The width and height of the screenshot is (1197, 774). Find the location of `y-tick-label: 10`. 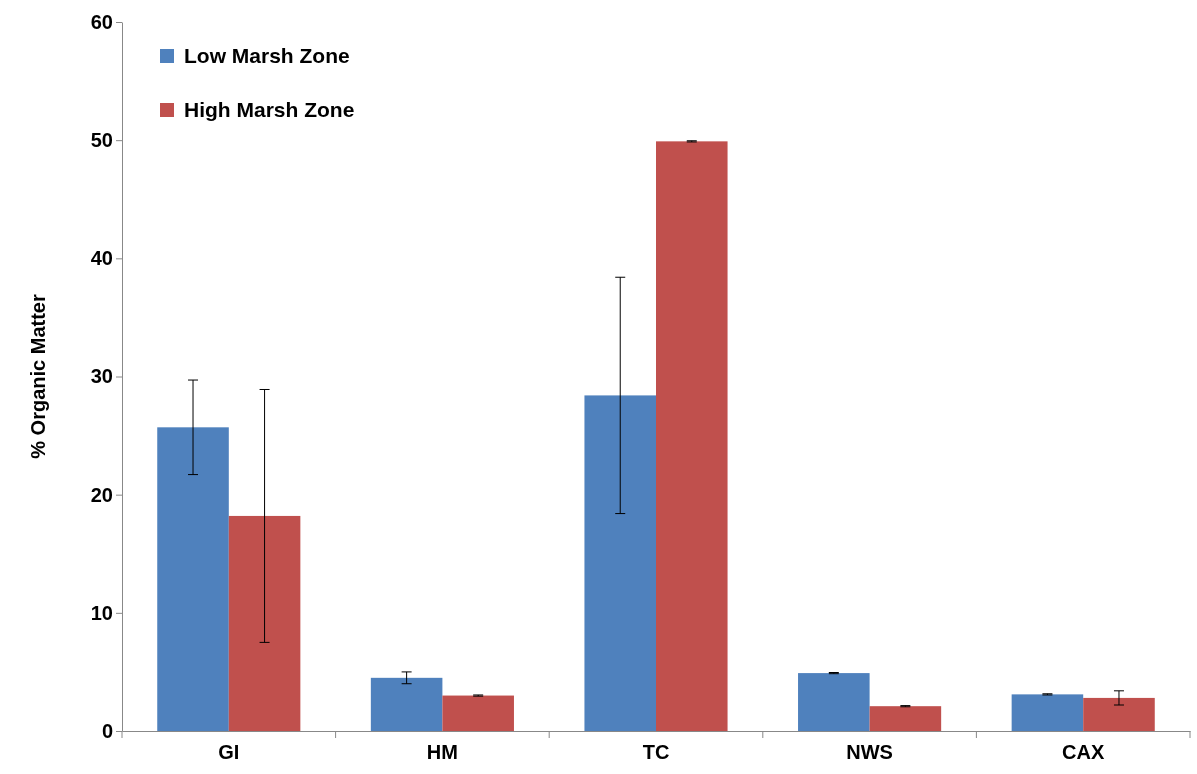

y-tick-label: 10 is located at coordinates (101, 612).